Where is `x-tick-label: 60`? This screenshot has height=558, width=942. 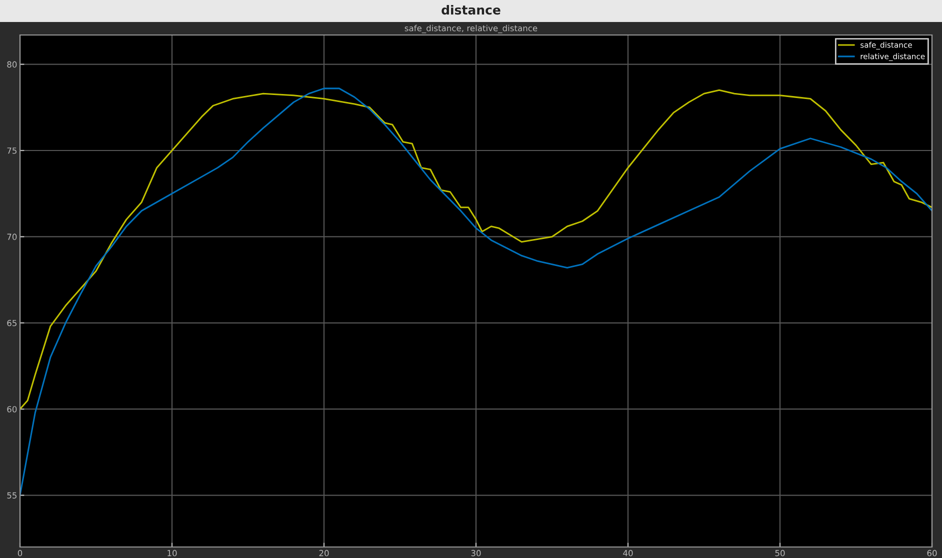 x-tick-label: 60 is located at coordinates (932, 553).